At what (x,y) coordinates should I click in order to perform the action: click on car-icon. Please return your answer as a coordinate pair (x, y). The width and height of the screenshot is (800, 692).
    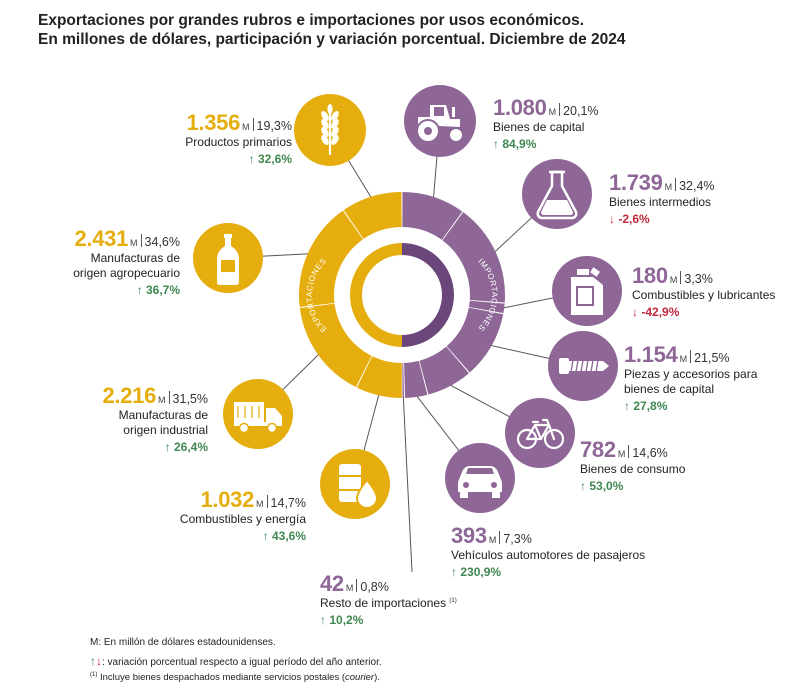
    Looking at the image, I should click on (480, 478).